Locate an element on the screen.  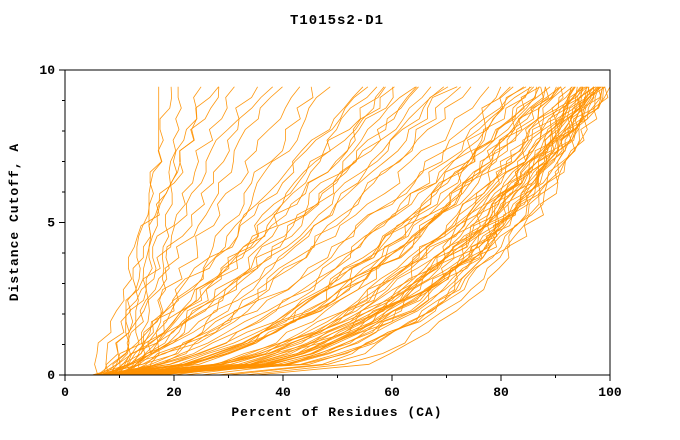
x-tick-label: 0 is located at coordinates (65, 392).